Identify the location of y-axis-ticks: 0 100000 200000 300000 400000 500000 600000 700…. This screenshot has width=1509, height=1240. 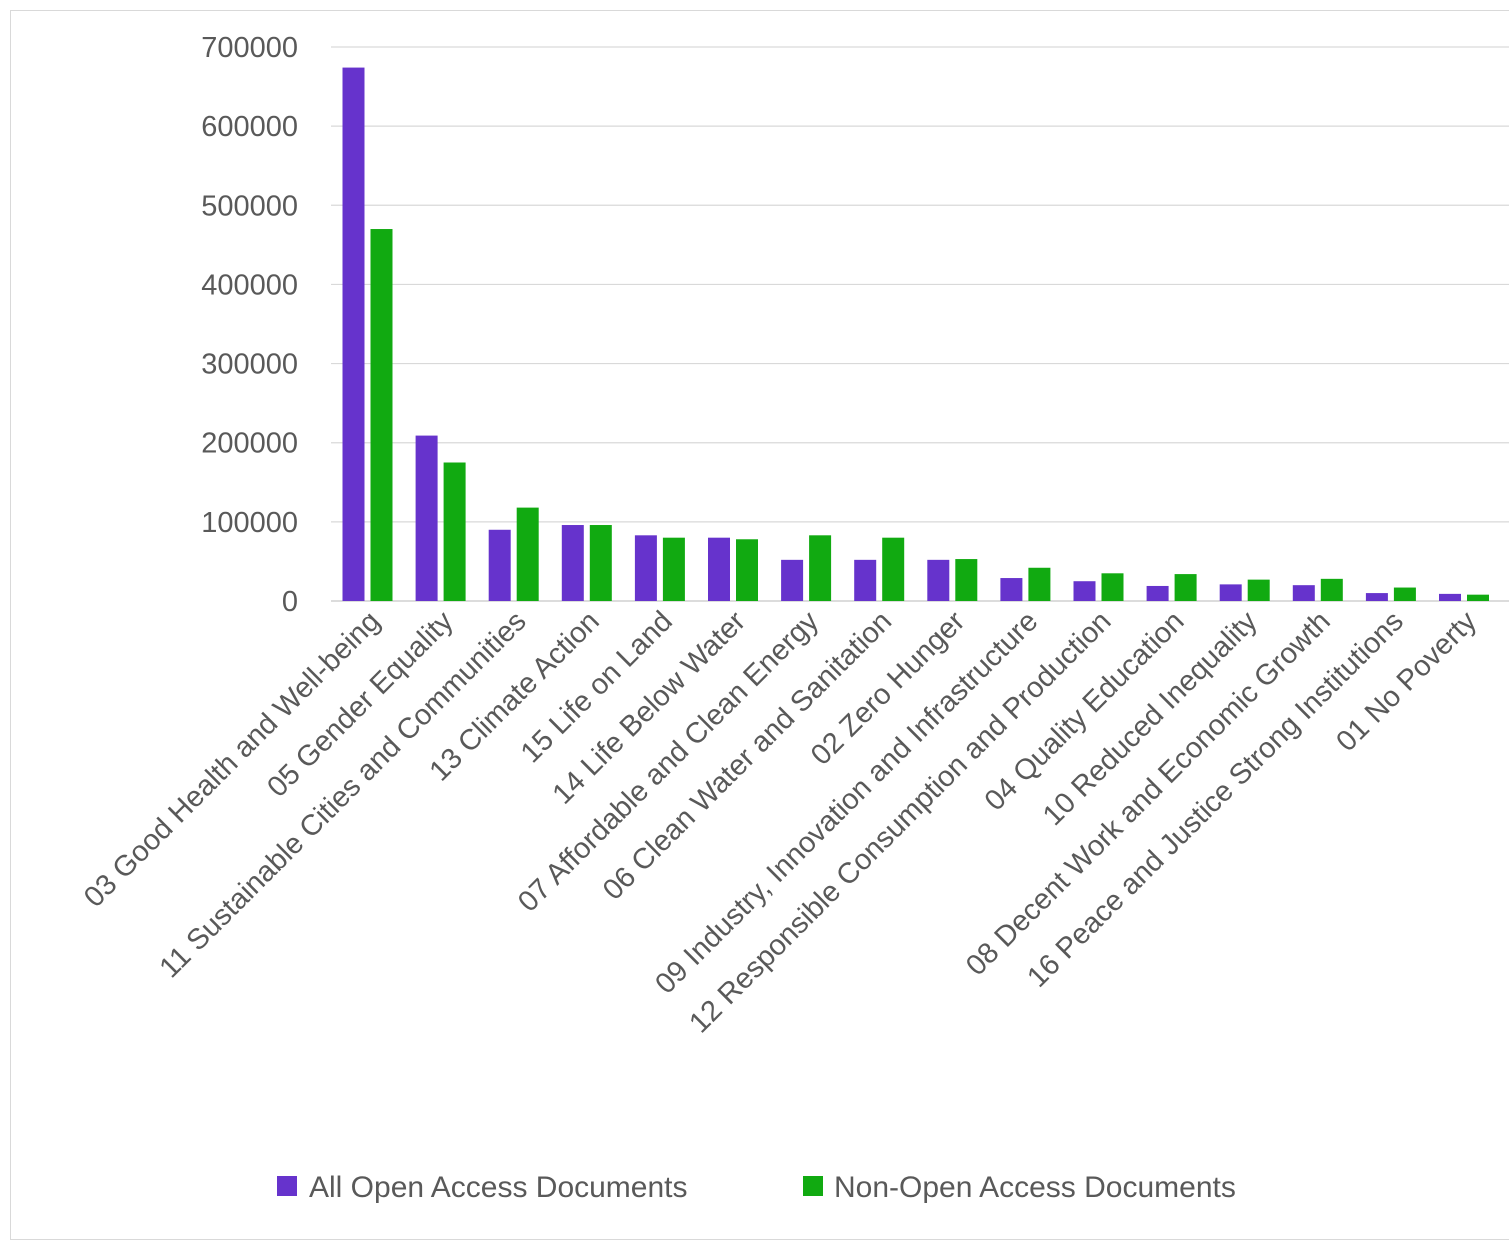
(249, 325).